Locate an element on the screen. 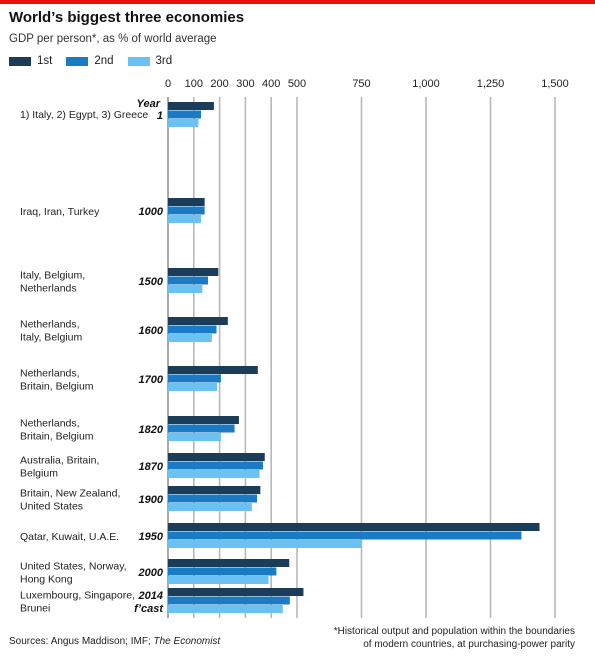 This screenshot has height=659, width=595. x-tick-label: 1,500 is located at coordinates (555, 84).